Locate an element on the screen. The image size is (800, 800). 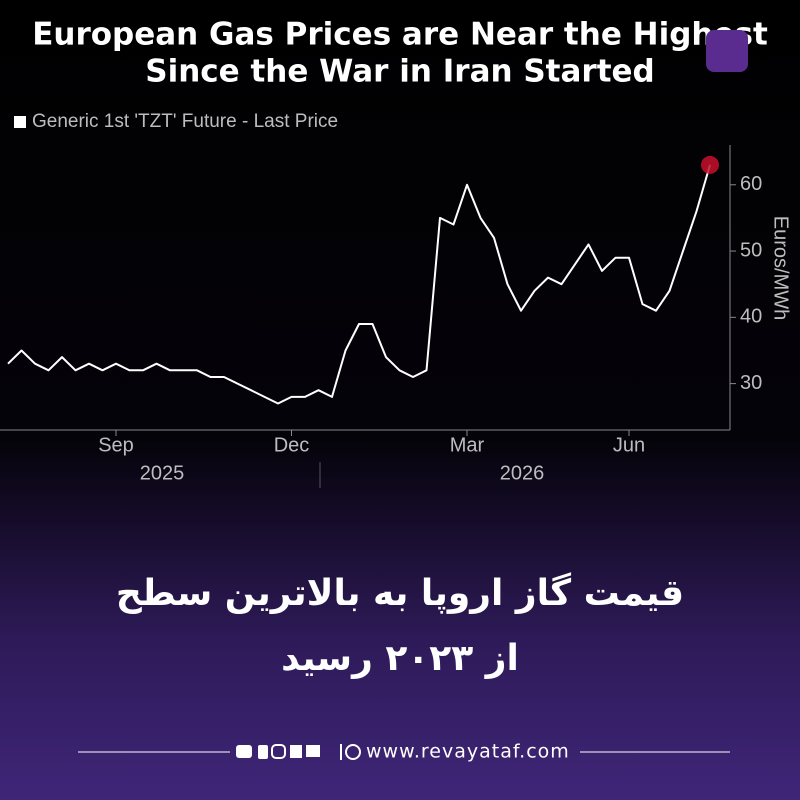
y-tick-label: 50 is located at coordinates (751, 250).